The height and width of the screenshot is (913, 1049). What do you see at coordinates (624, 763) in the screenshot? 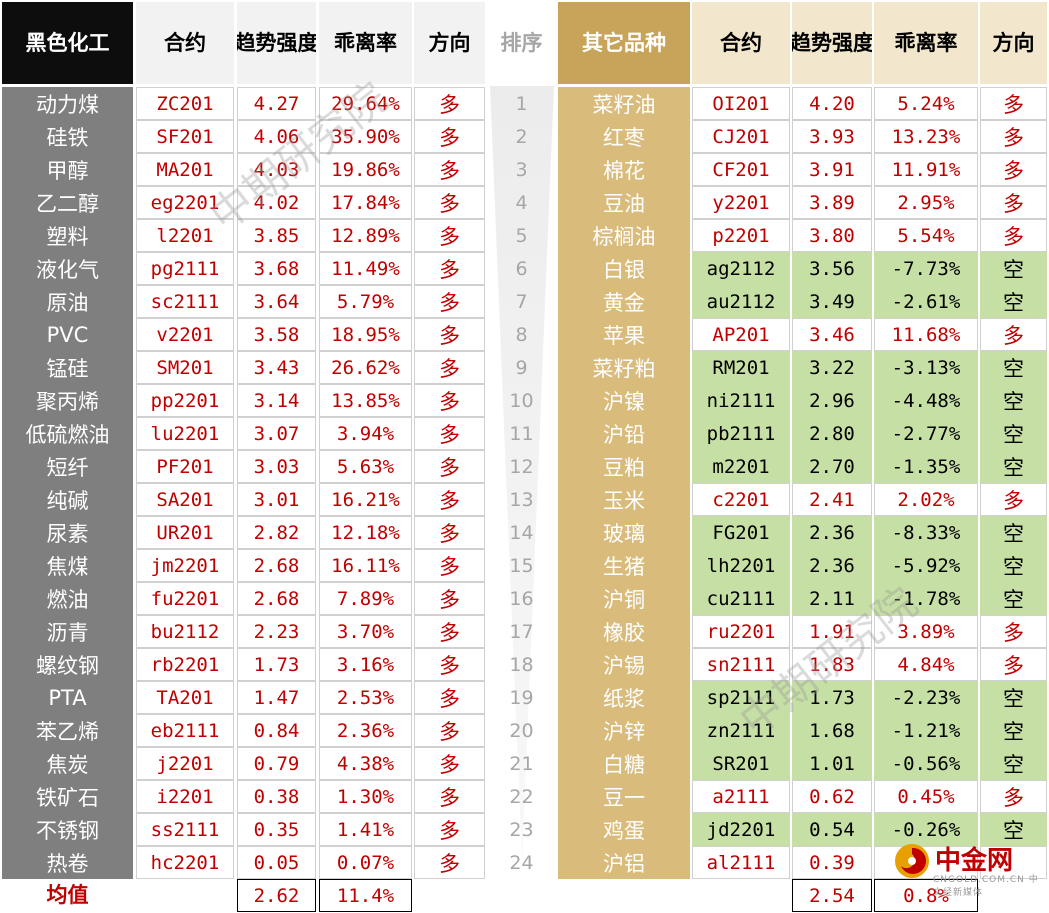
I see `right-row-name: 白糖` at bounding box center [624, 763].